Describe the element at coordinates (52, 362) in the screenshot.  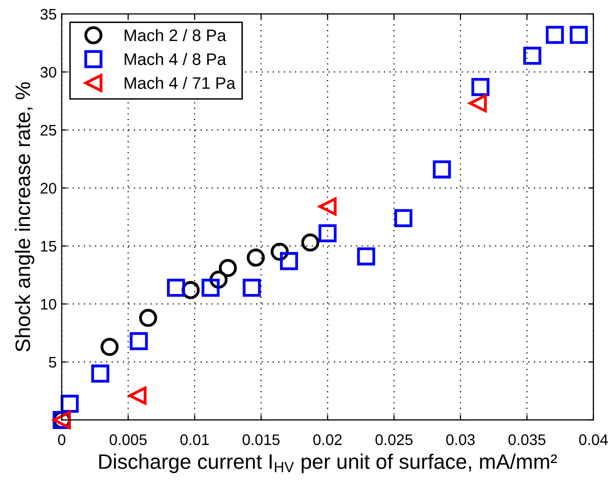
I see `y-tick-label: 5` at that location.